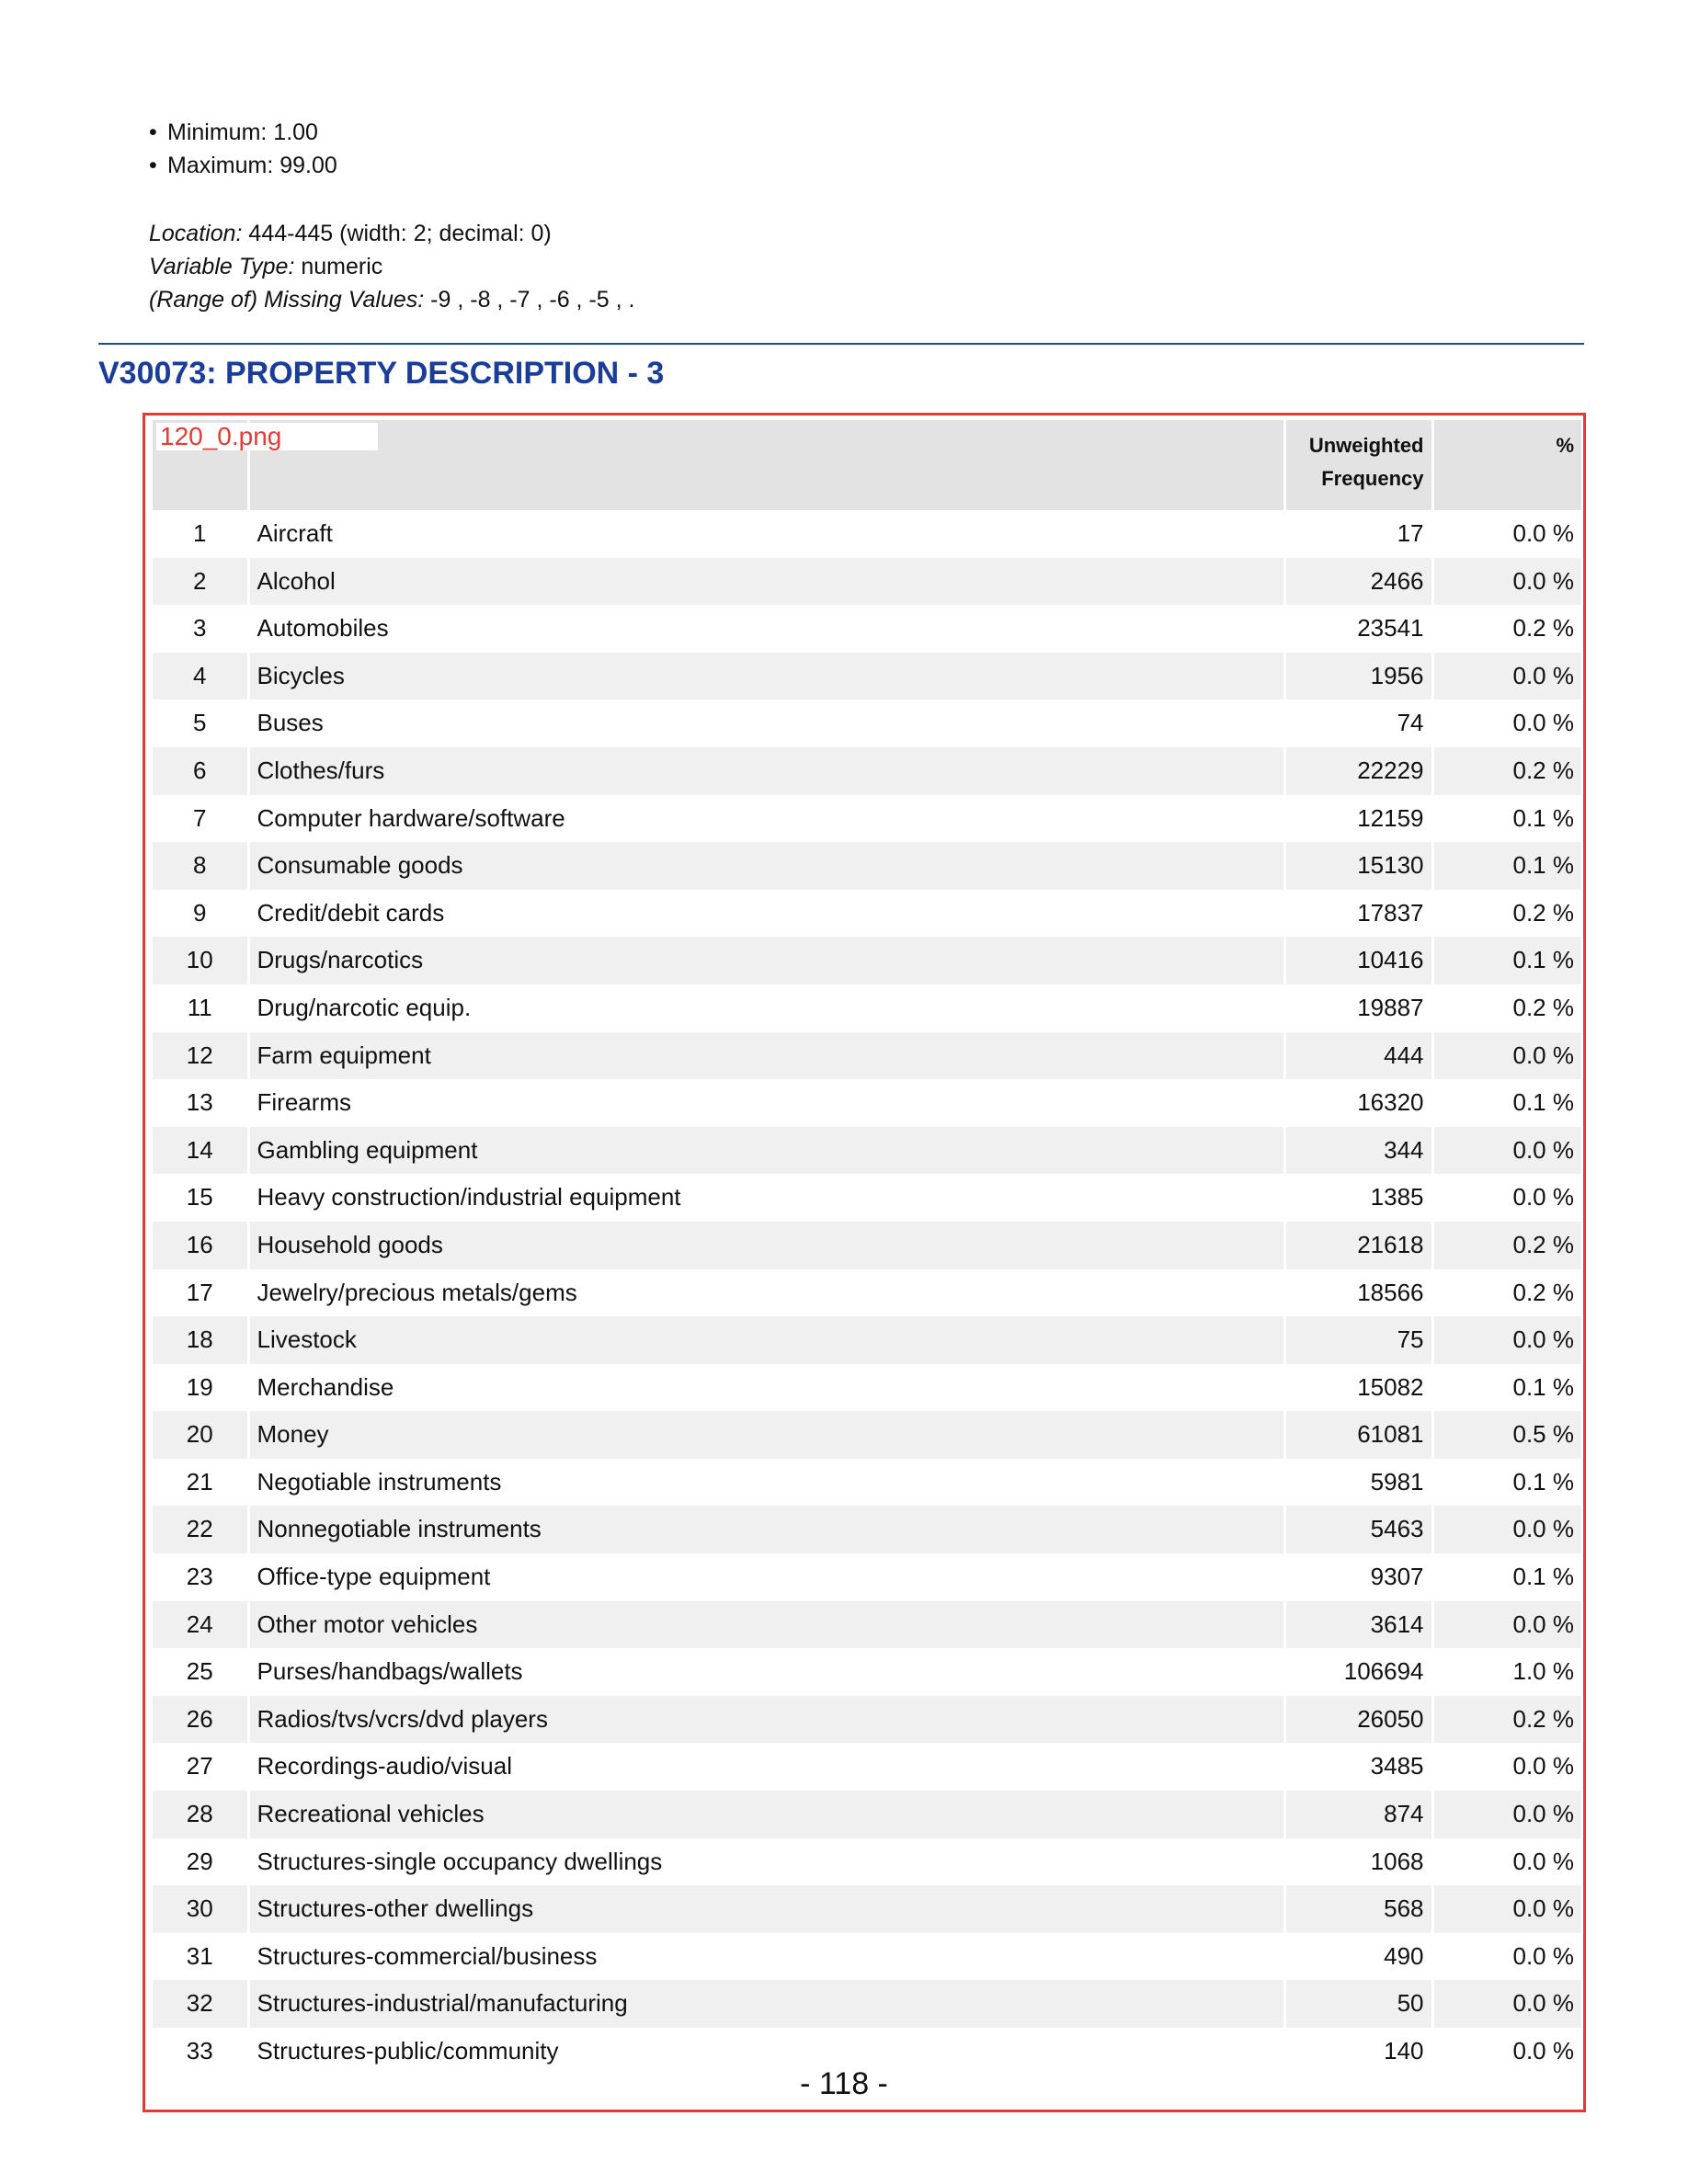 The width and height of the screenshot is (1688, 2184). I want to click on stat-value: 99.00, so click(308, 165).